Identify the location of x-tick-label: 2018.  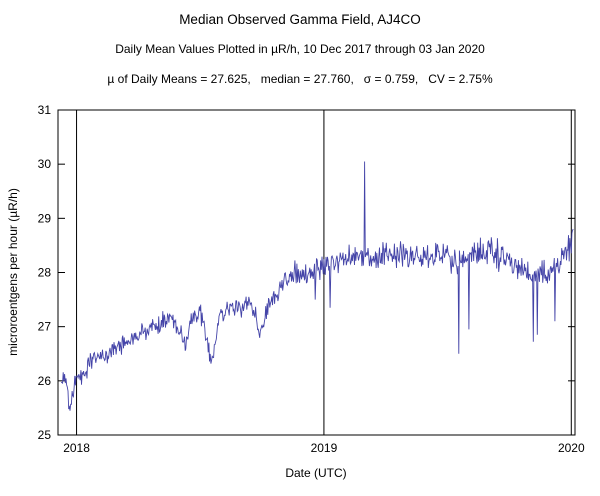
(76, 448).